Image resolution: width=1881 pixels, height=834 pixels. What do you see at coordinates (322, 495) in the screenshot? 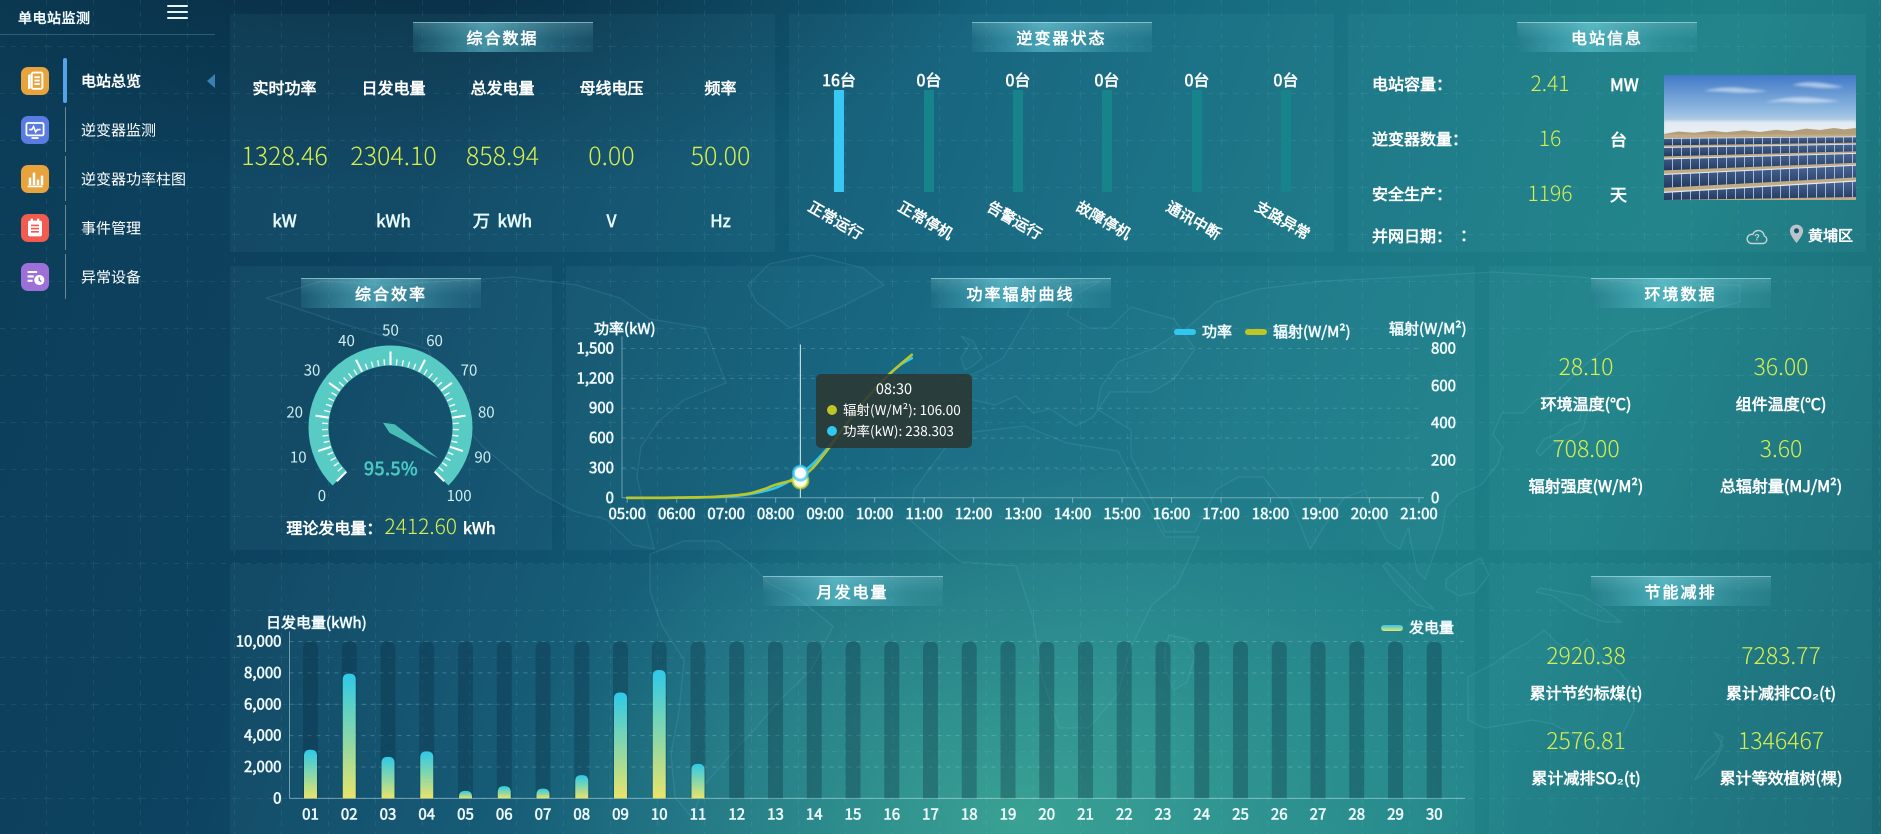
I see `gauge-tick-label: 0` at bounding box center [322, 495].